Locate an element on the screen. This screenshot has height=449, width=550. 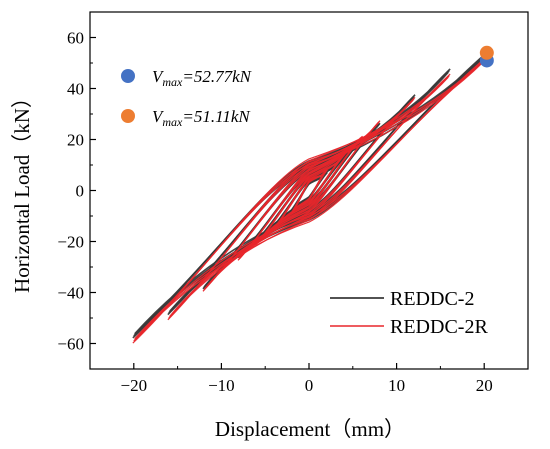
x-tick-label: −20 is located at coordinates (134, 385).